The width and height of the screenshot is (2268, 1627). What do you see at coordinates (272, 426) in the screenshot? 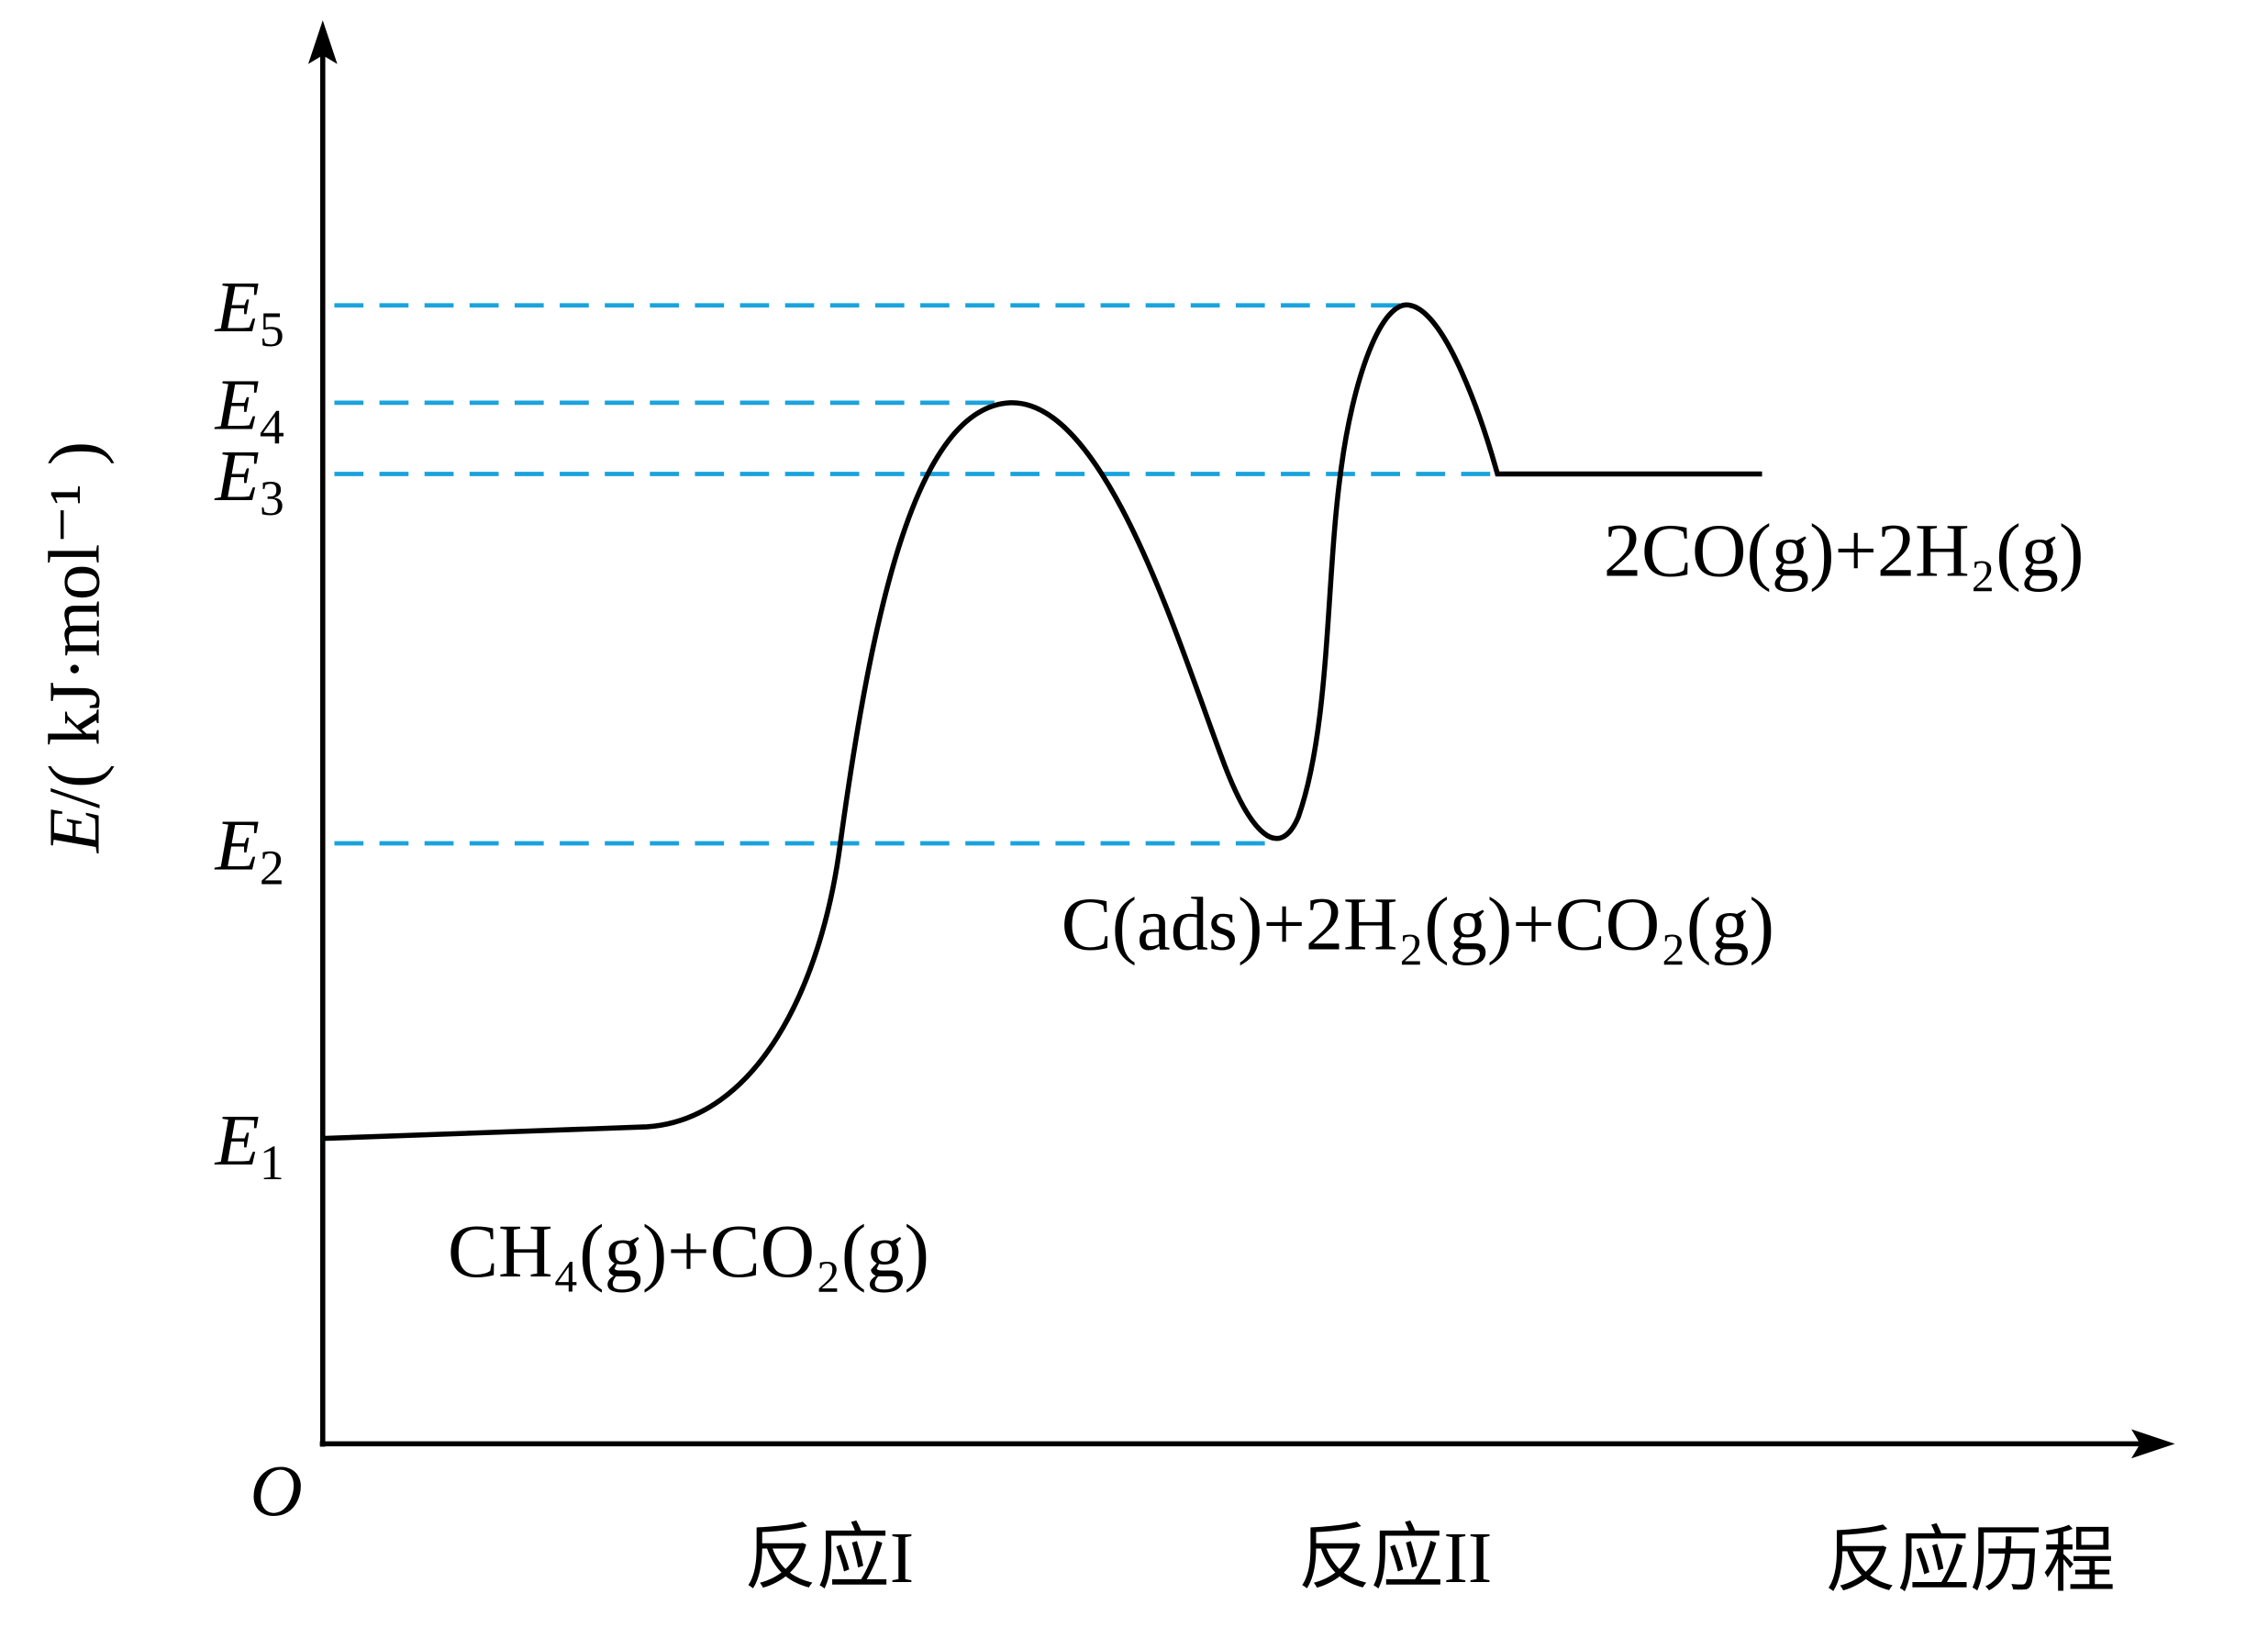
I see `level-subscript: 4` at bounding box center [272, 426].